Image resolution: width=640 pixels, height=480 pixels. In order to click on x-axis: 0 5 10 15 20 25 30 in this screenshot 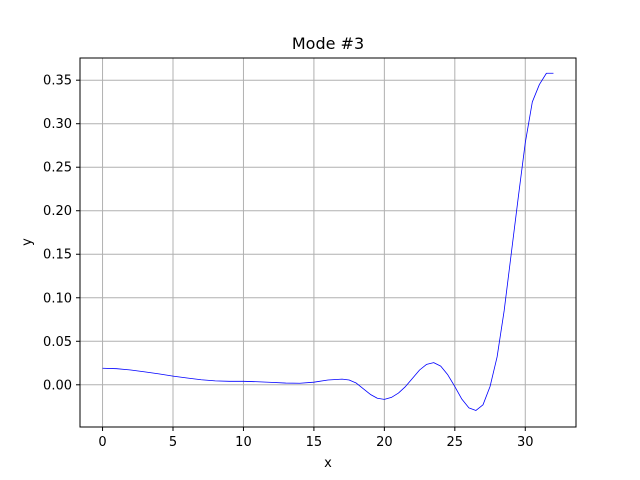, I will do `click(316, 438)`.